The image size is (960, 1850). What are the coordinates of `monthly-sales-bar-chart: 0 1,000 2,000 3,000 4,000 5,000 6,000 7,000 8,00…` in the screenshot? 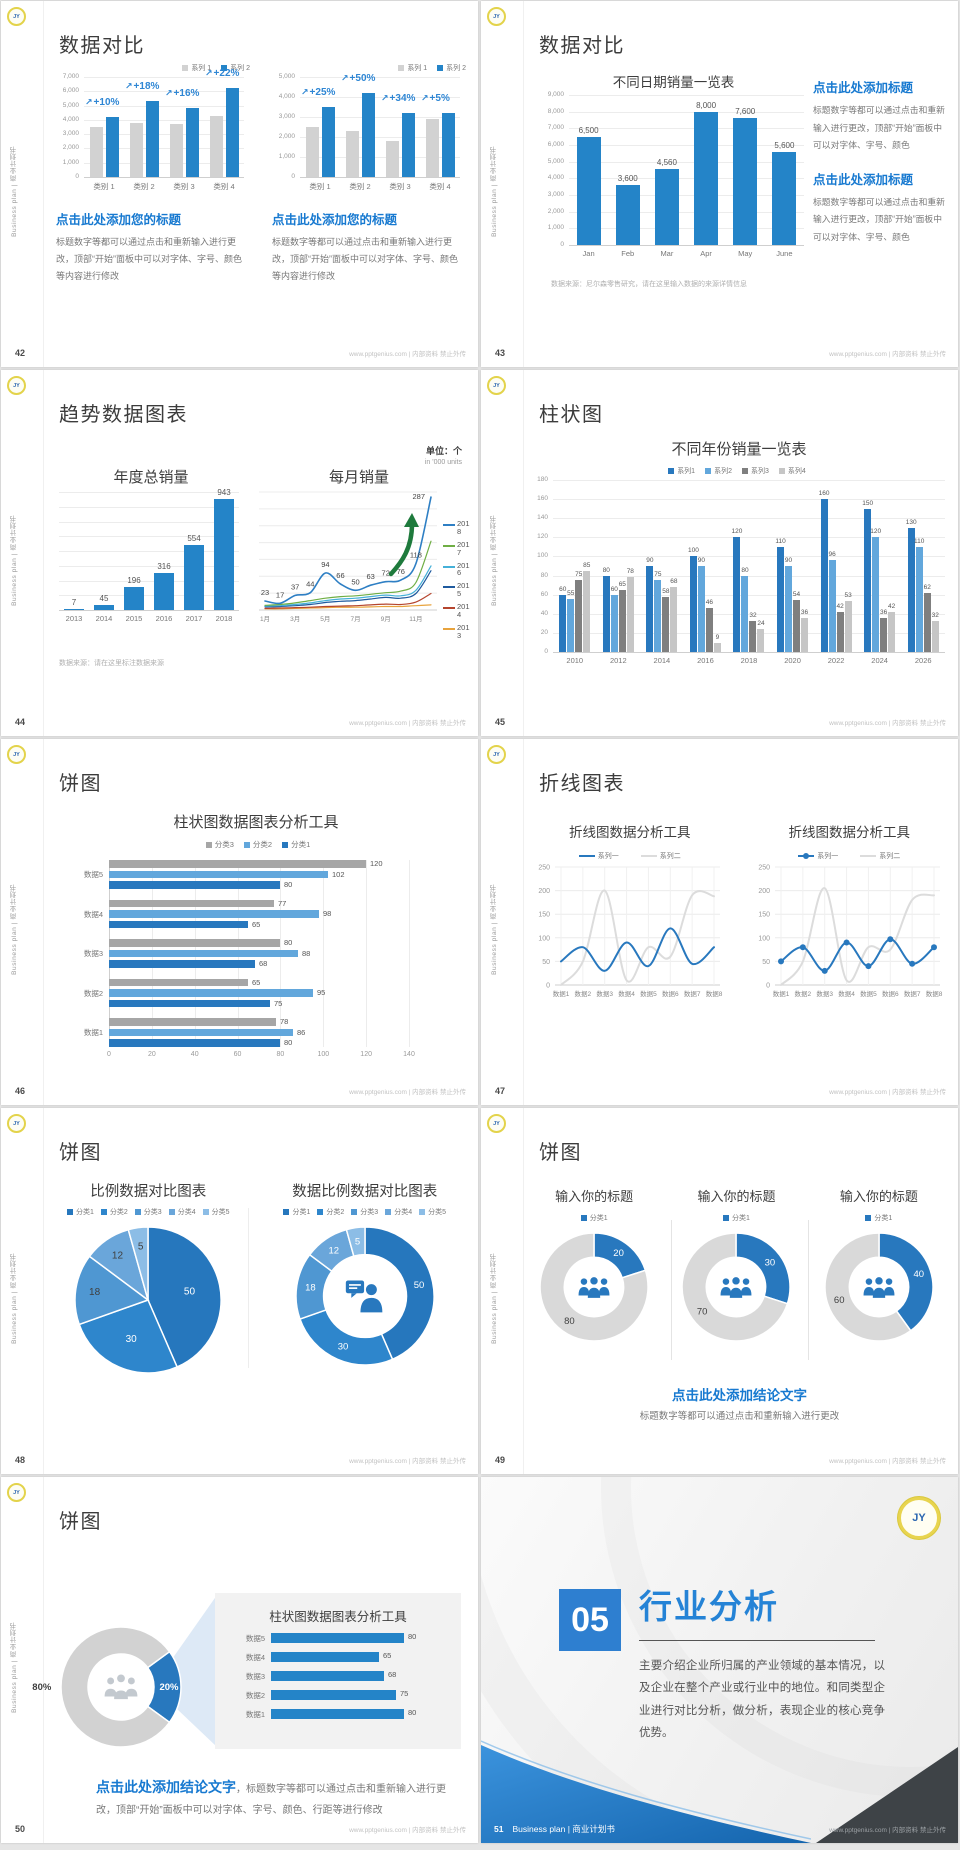 It's located at (671, 176).